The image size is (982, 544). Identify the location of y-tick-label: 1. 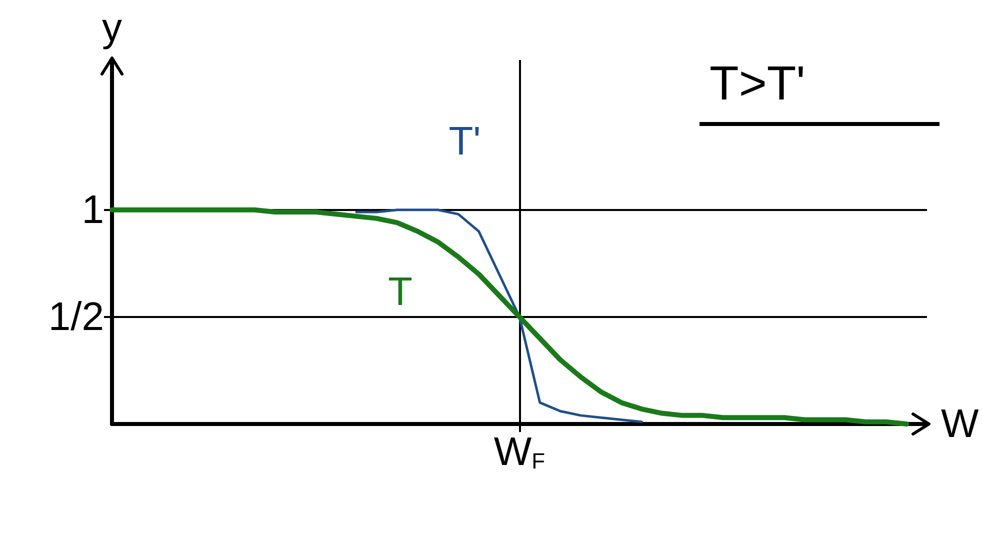
(93, 210).